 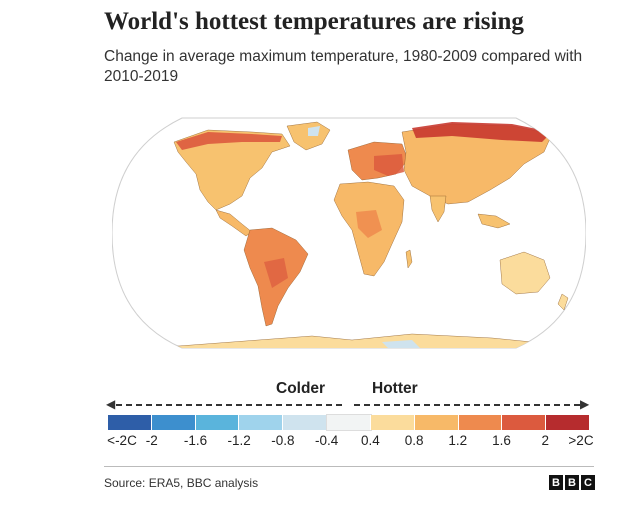 What do you see at coordinates (232, 170) in the screenshot?
I see `north-america` at bounding box center [232, 170].